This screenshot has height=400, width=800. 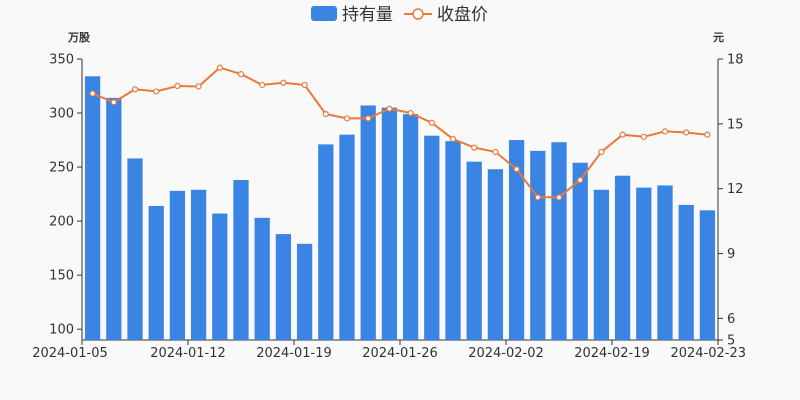 What do you see at coordinates (79, 37) in the screenshot?
I see `left-axis-unit-label: 万股` at bounding box center [79, 37].